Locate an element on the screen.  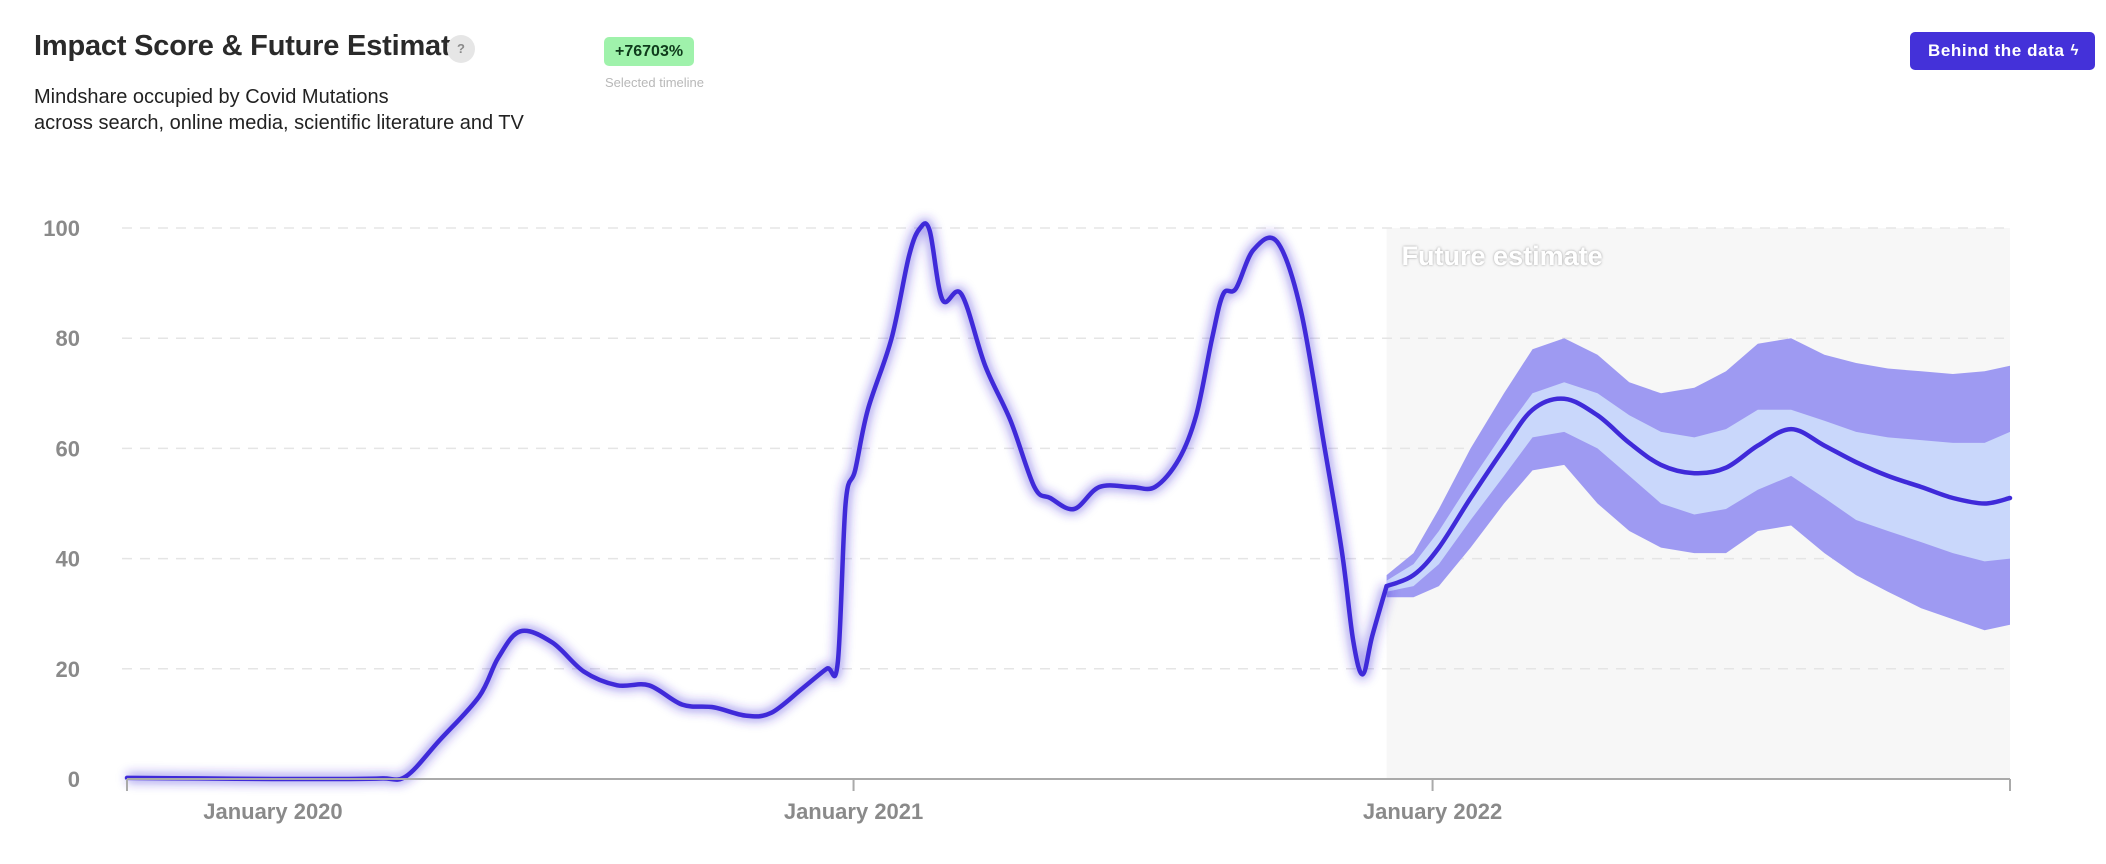
behind-the-data-button: Behind the data ϟ is located at coordinates (2003, 51).